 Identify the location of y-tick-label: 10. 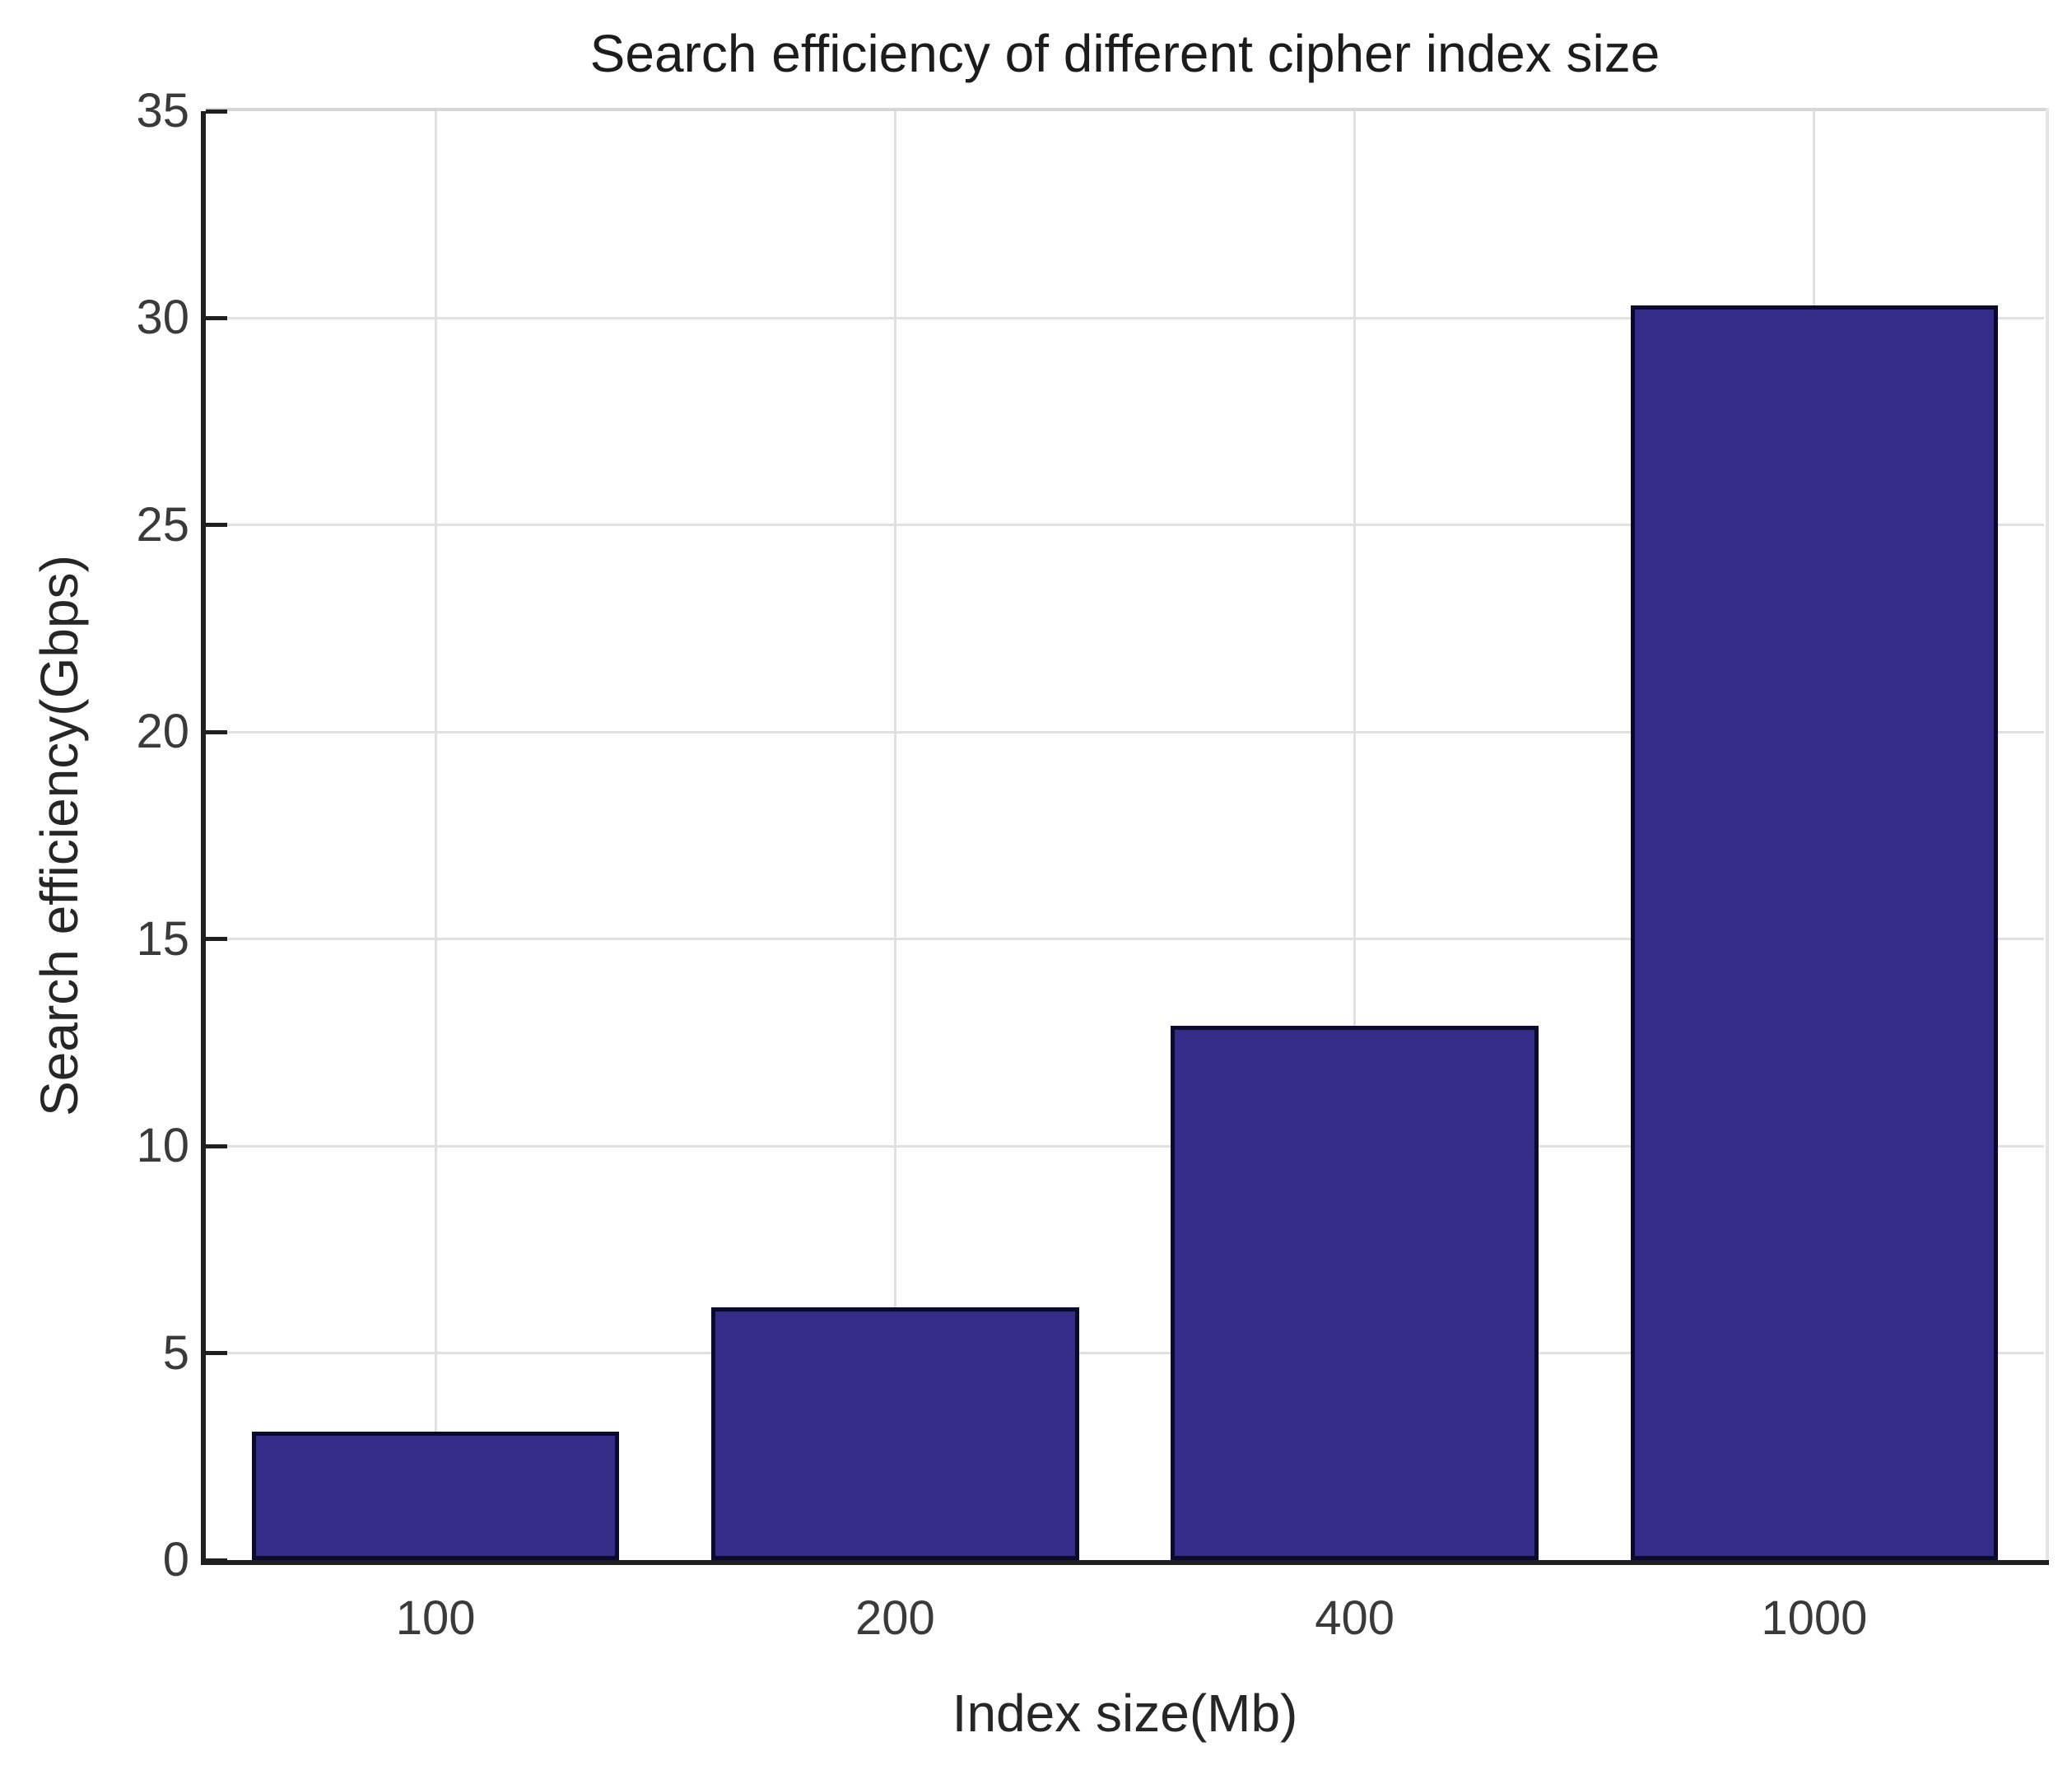
(162, 1146).